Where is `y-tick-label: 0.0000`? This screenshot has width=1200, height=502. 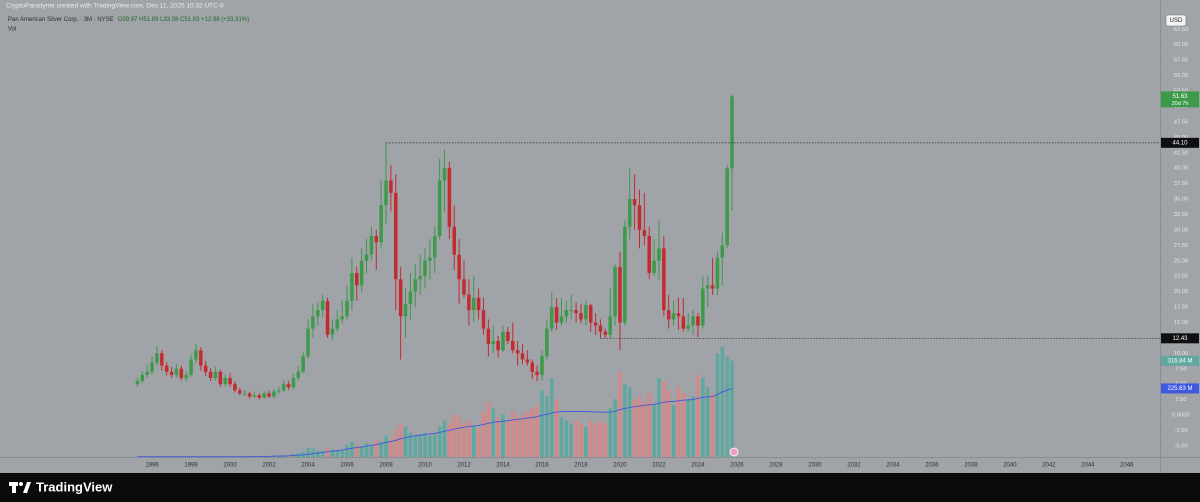 y-tick-label: 0.0000 is located at coordinates (1181, 416).